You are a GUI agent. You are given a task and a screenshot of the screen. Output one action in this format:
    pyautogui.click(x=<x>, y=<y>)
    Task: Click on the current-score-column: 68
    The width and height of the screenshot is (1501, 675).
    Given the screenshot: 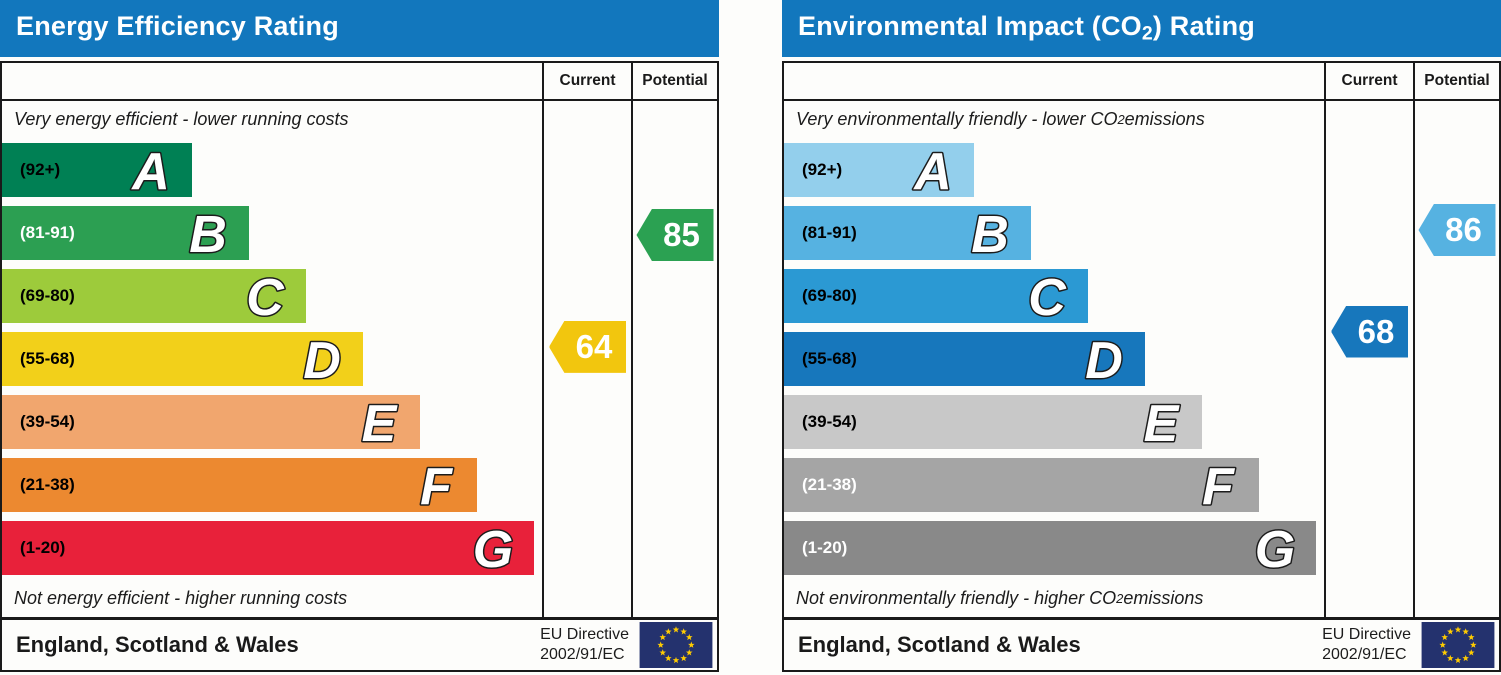 What is the action you would take?
    pyautogui.click(x=1368, y=359)
    